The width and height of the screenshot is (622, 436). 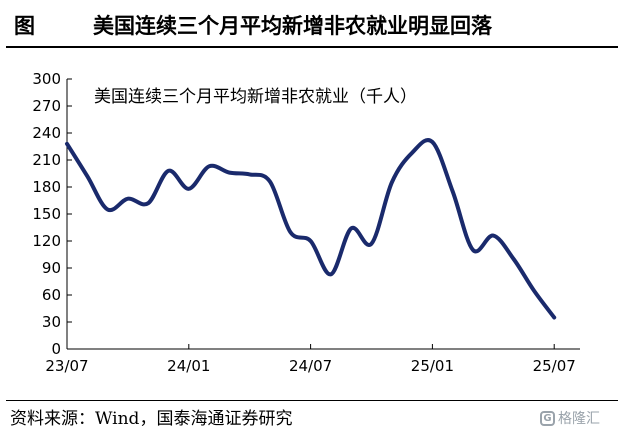 I want to click on y-tick-label: 60, so click(x=51, y=295).